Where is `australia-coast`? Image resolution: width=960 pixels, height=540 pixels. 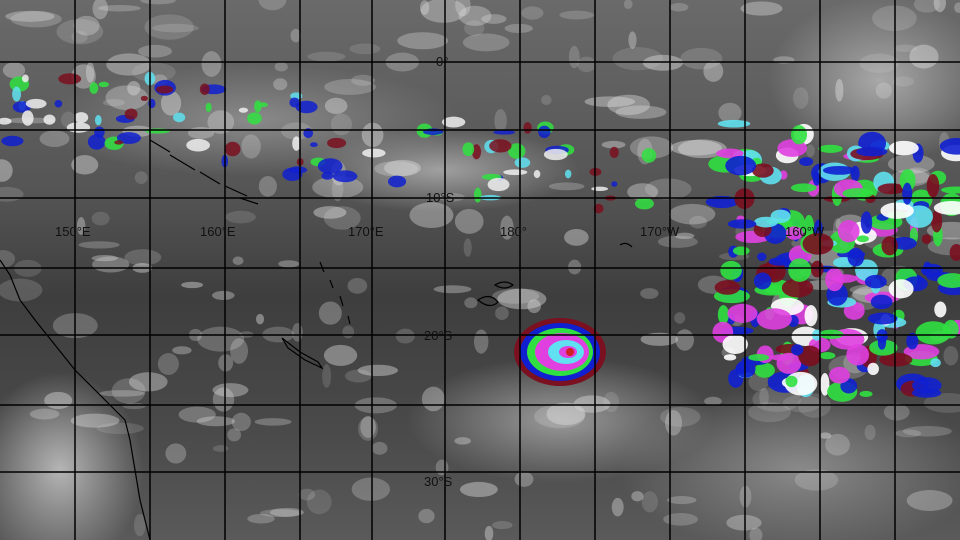 australia-coast is located at coordinates (75, 399).